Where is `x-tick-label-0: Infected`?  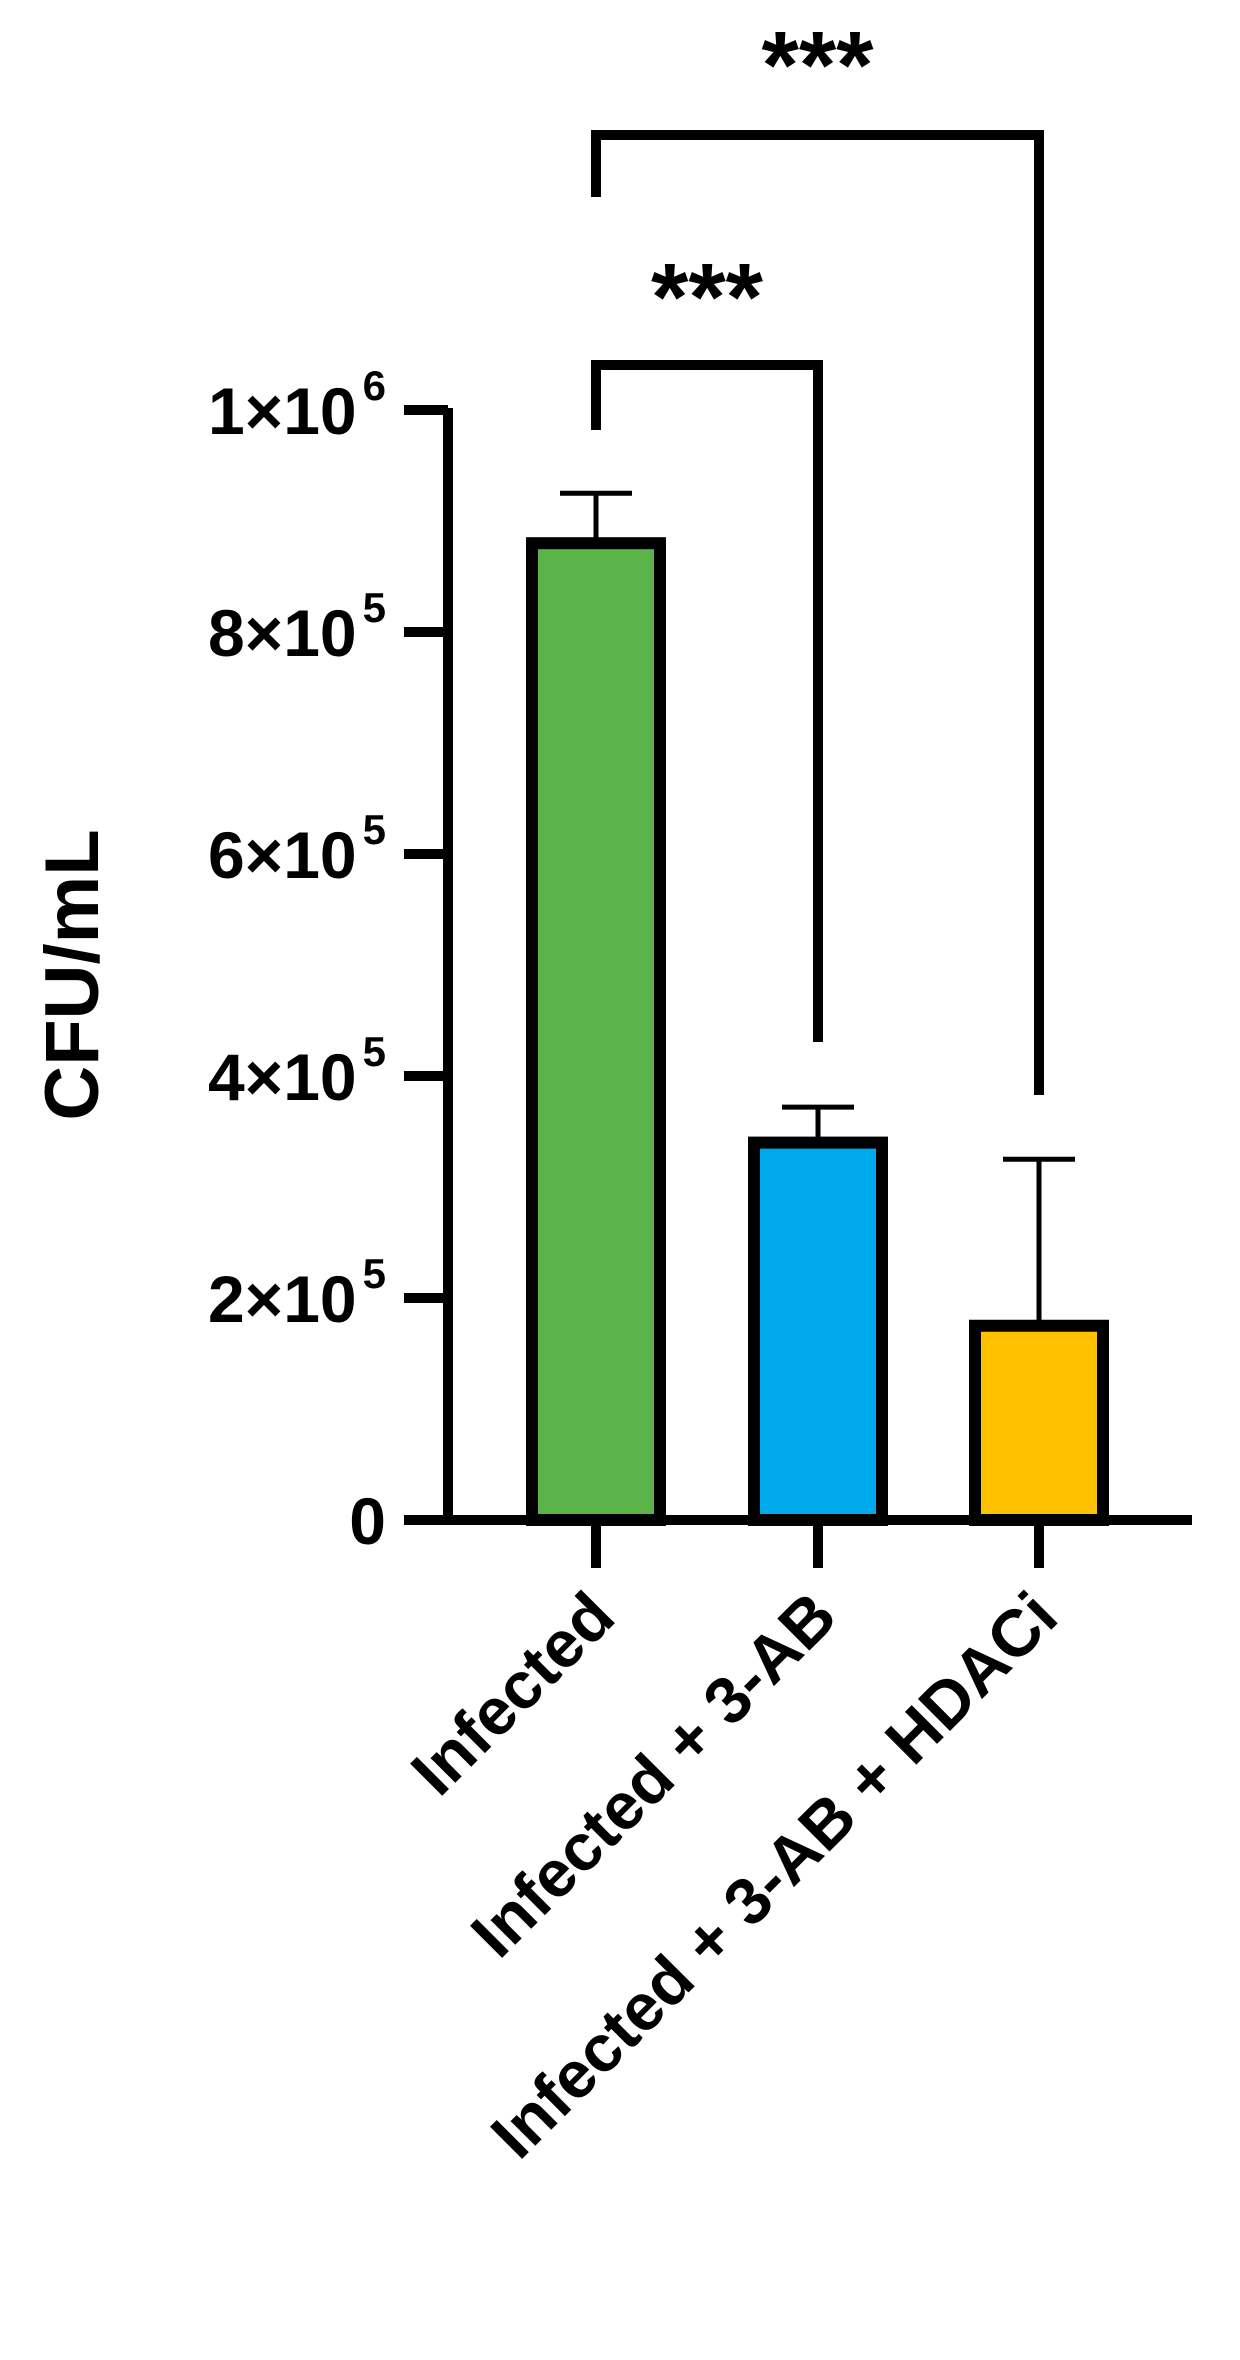
x-tick-label-0: Infected is located at coordinates (512, 1693).